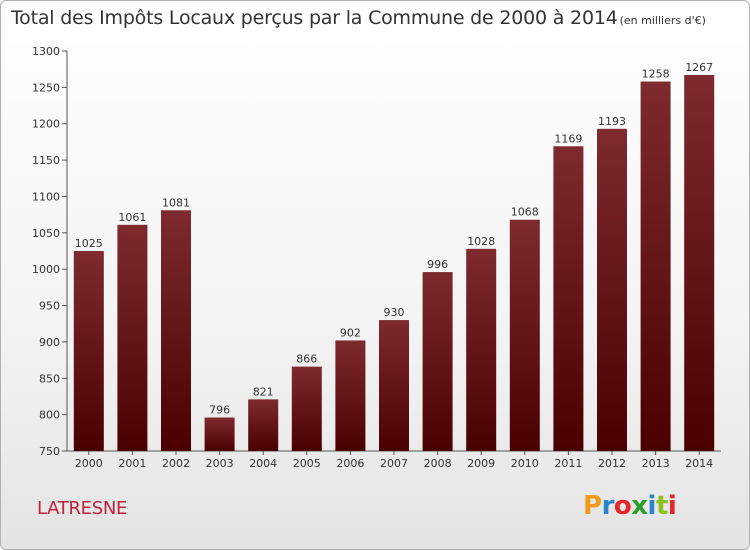 The height and width of the screenshot is (550, 750). What do you see at coordinates (306, 359) in the screenshot?
I see `bar-value-label: 866` at bounding box center [306, 359].